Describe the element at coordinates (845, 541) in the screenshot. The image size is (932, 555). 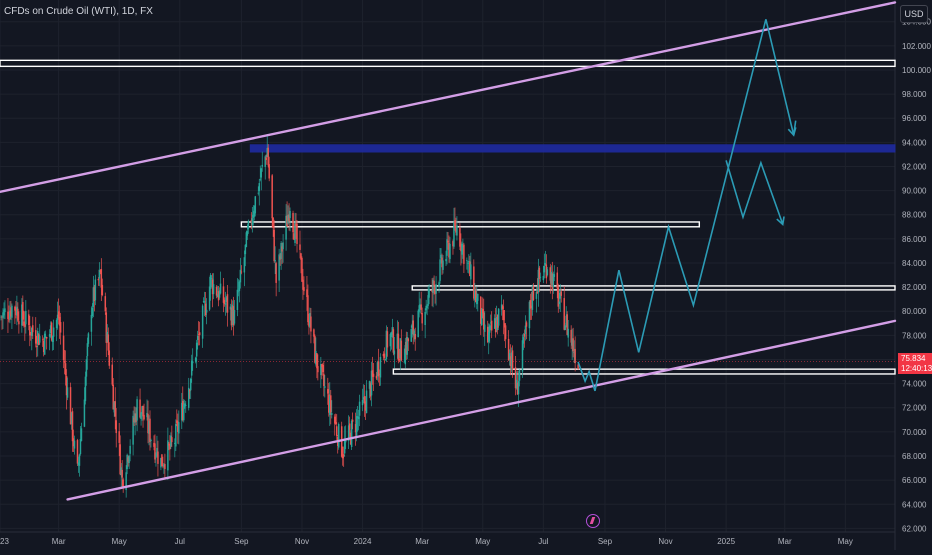
I see `time-tick-label: May` at that location.